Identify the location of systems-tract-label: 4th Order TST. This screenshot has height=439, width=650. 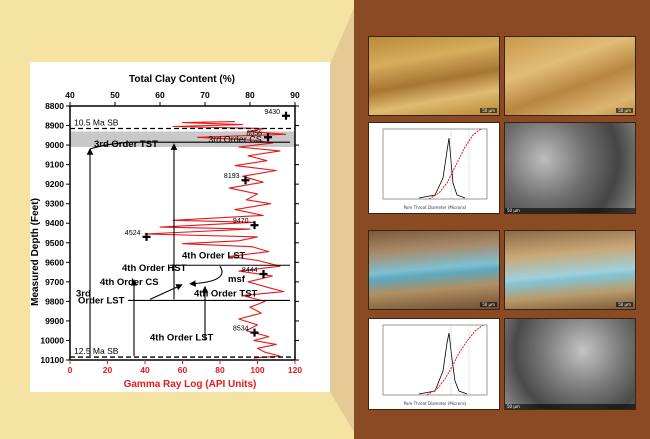
(226, 294).